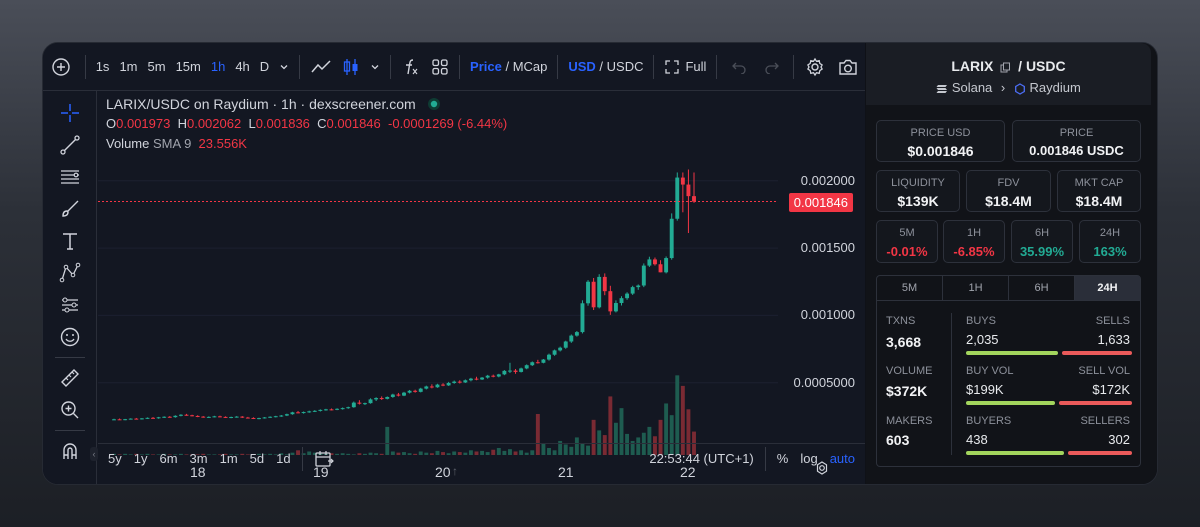 The width and height of the screenshot is (1200, 527). Describe the element at coordinates (1019, 88) in the screenshot. I see `raydium-icon` at that location.